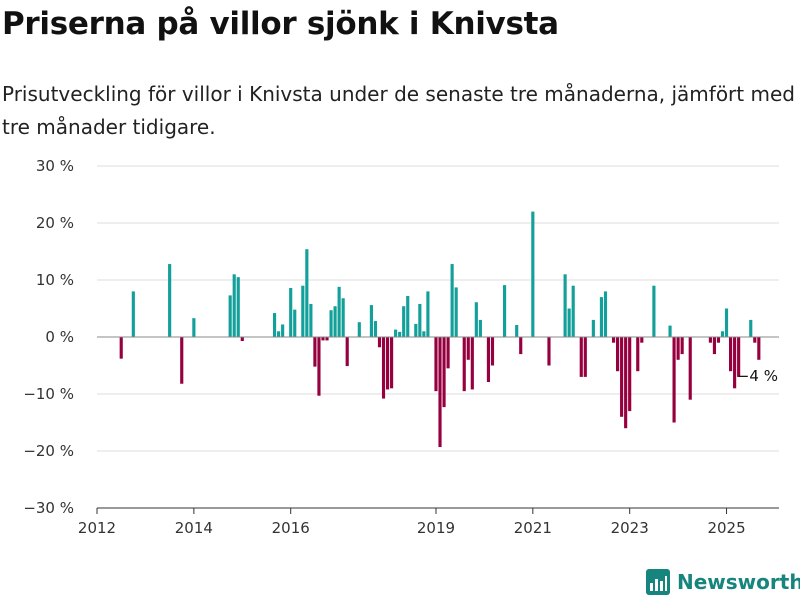 Image resolution: width=800 pixels, height=600 pixels. Describe the element at coordinates (630, 528) in the screenshot. I see `x-tick-label: 2023` at that location.